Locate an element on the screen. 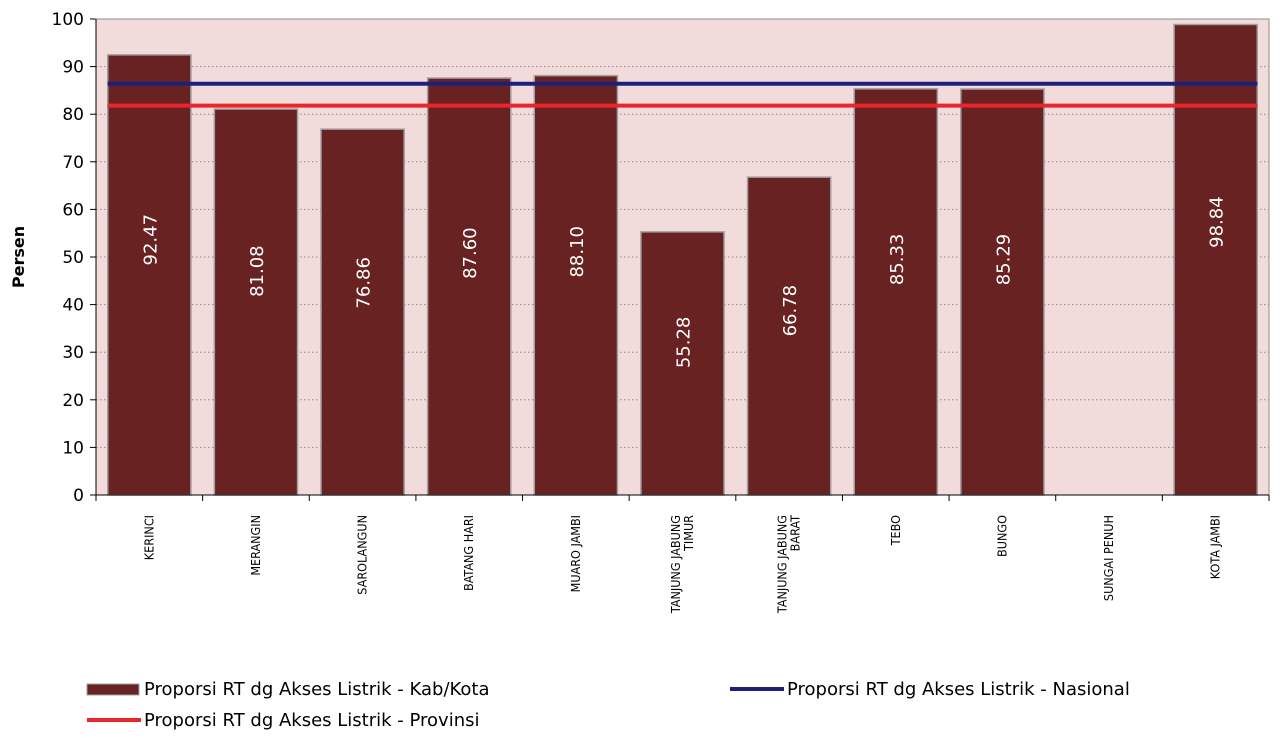 This screenshot has height=738, width=1285. legend-label: Proporsi RT dg Akses Listrik - Provinsi is located at coordinates (312, 720).